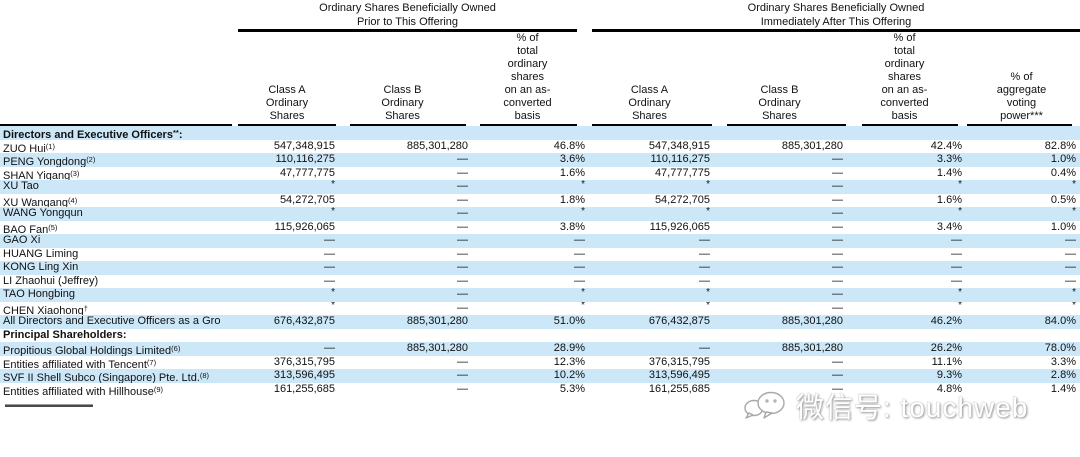  What do you see at coordinates (93, 134) in the screenshot?
I see `row-label: Directors and Executive Officers**:` at bounding box center [93, 134].